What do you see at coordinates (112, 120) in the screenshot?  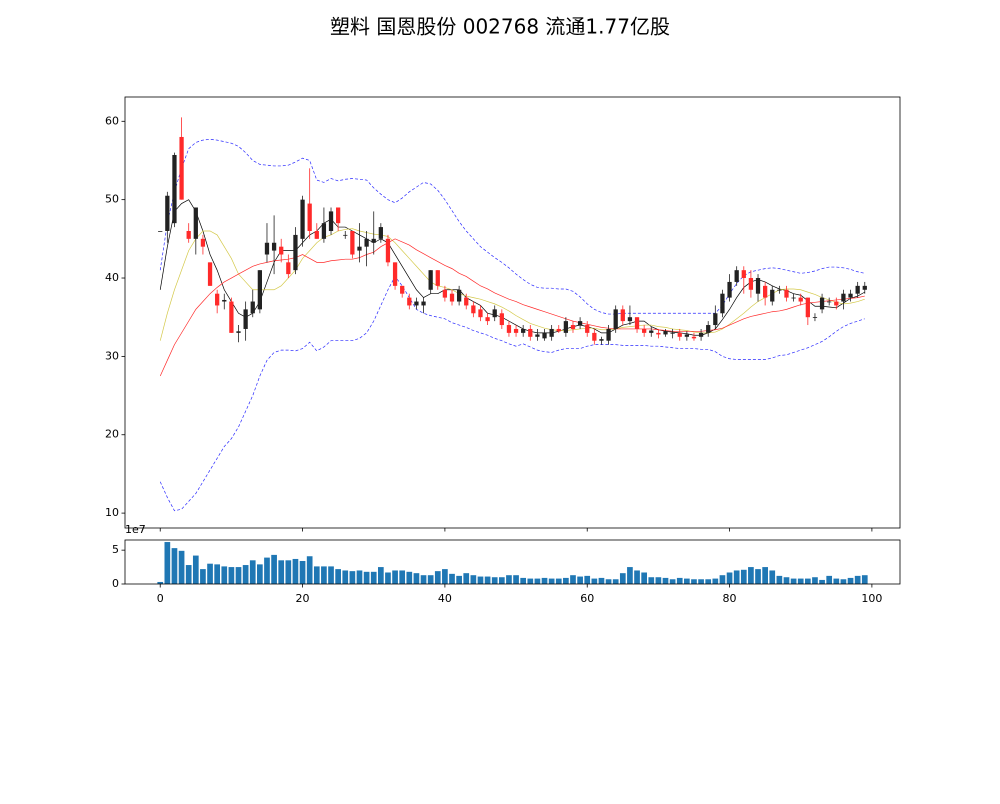 I see `y-tick-label: 60` at bounding box center [112, 120].